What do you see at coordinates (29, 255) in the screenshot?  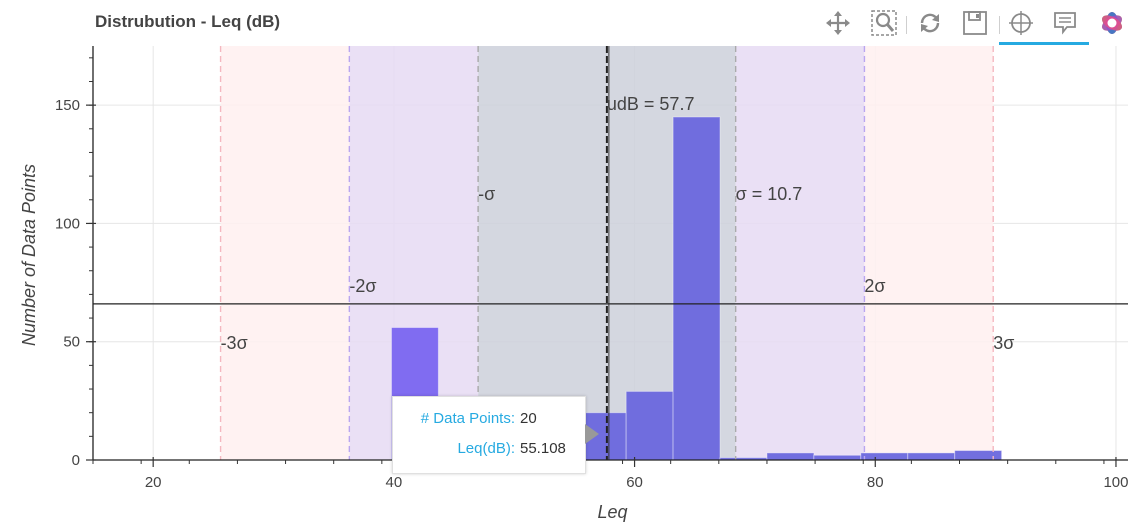 I see `y-axis-label: Number of Data Points` at bounding box center [29, 255].